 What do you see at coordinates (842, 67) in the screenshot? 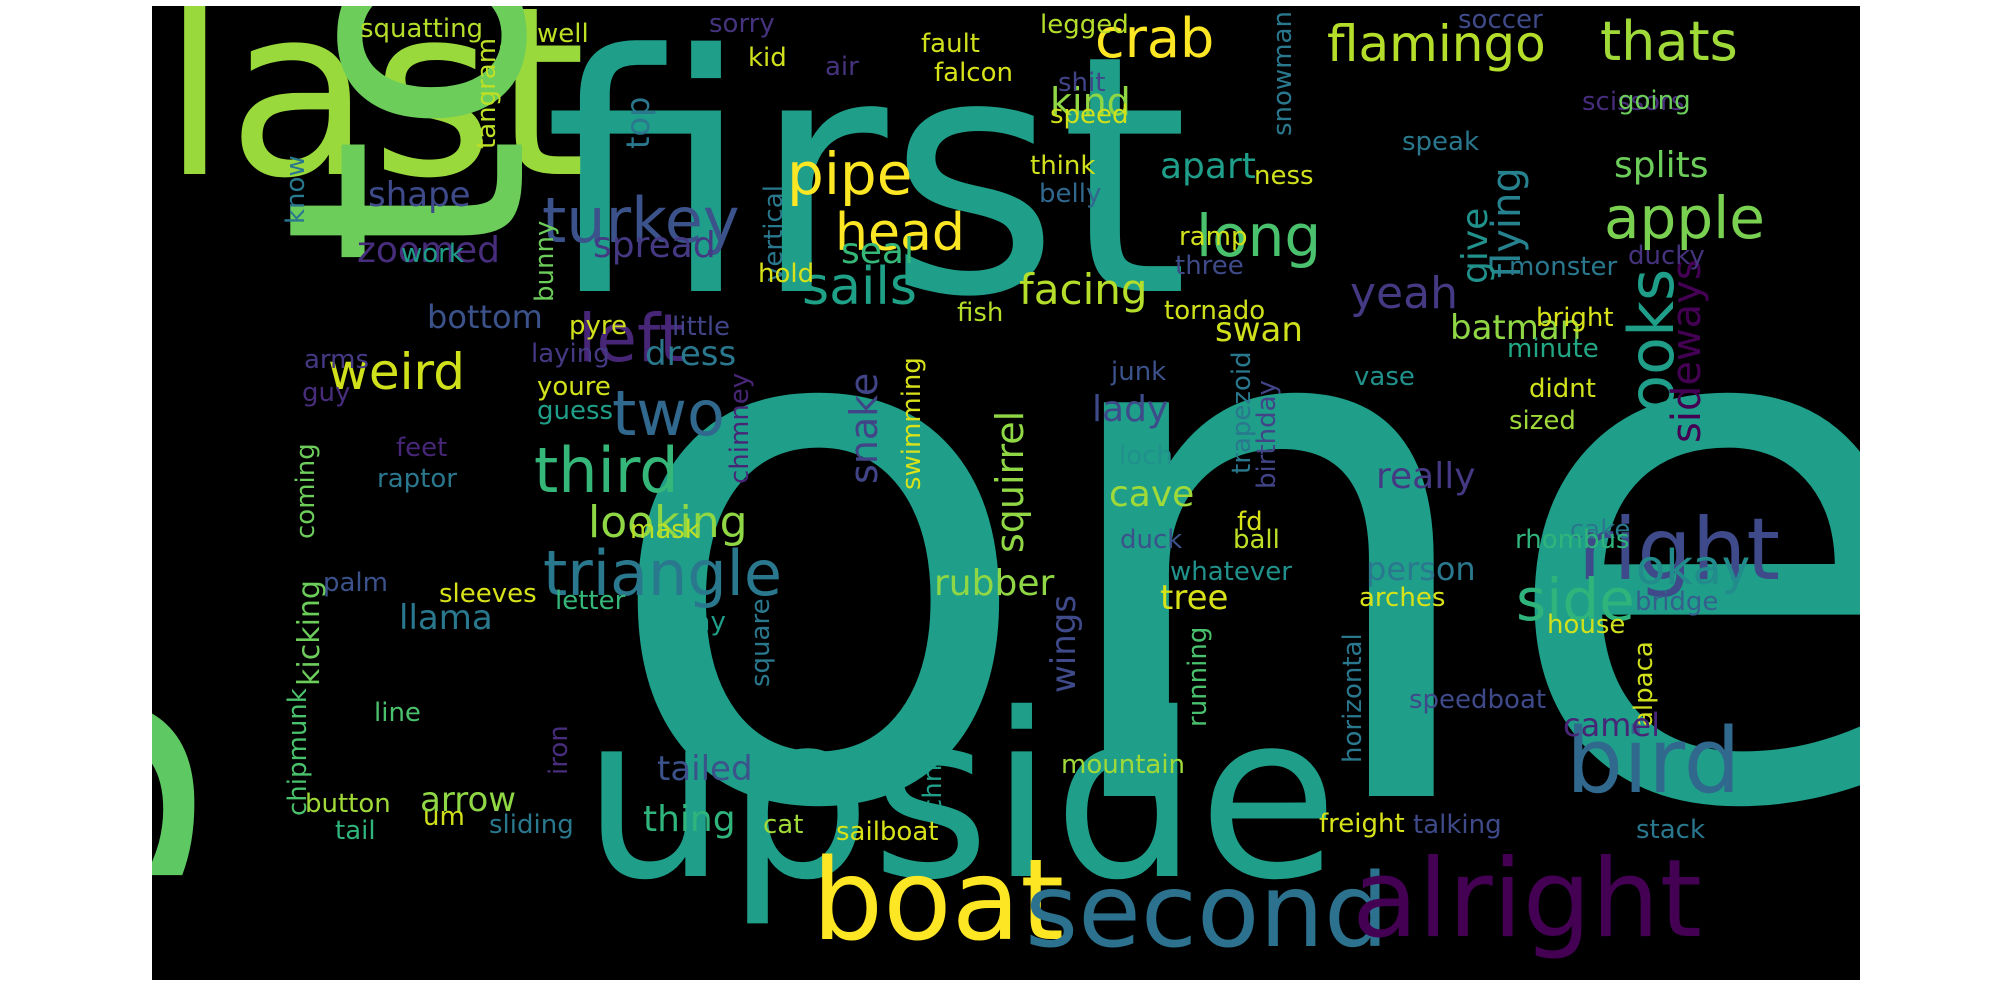
I see `word-air: air` at bounding box center [842, 67].